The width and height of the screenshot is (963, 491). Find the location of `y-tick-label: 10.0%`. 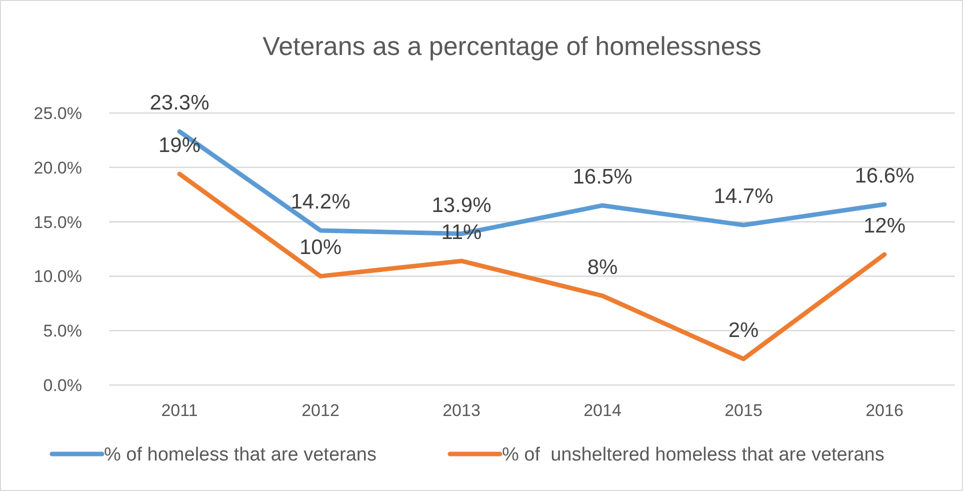

y-tick-label: 10.0% is located at coordinates (58, 276).